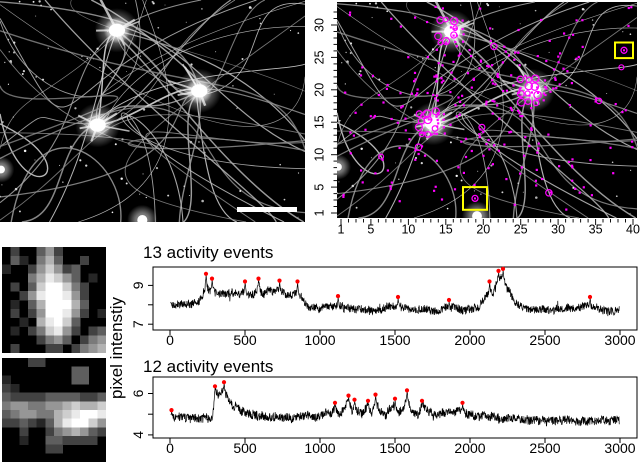 The width and height of the screenshot is (640, 465). What do you see at coordinates (548, 126) in the screenshot?
I see `panel-b-roi-boxes` at bounding box center [548, 126].